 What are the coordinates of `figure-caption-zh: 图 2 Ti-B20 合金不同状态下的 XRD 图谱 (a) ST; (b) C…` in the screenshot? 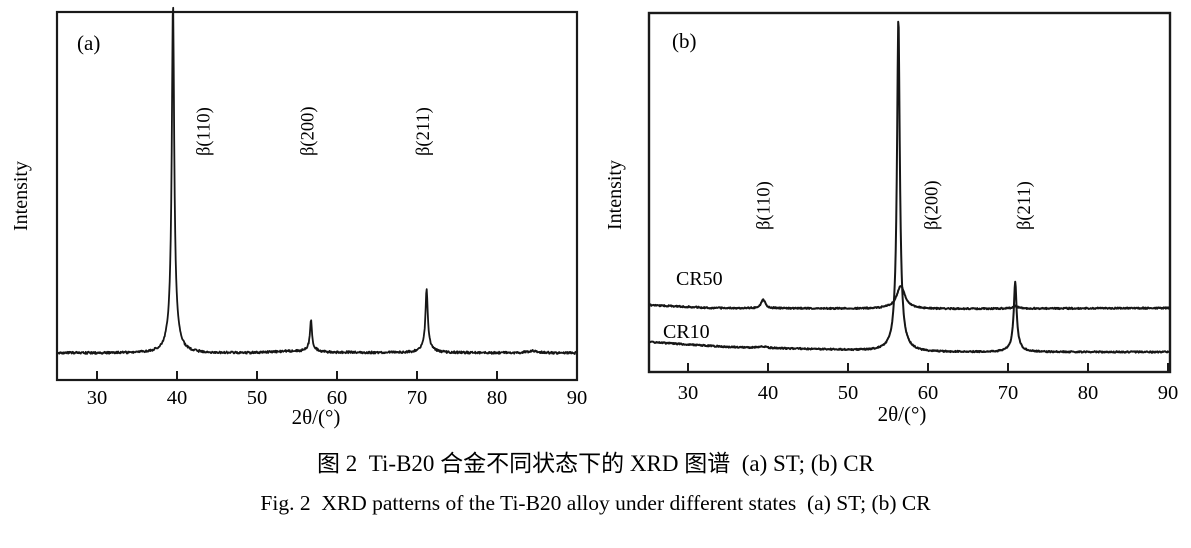 It's located at (595, 463).